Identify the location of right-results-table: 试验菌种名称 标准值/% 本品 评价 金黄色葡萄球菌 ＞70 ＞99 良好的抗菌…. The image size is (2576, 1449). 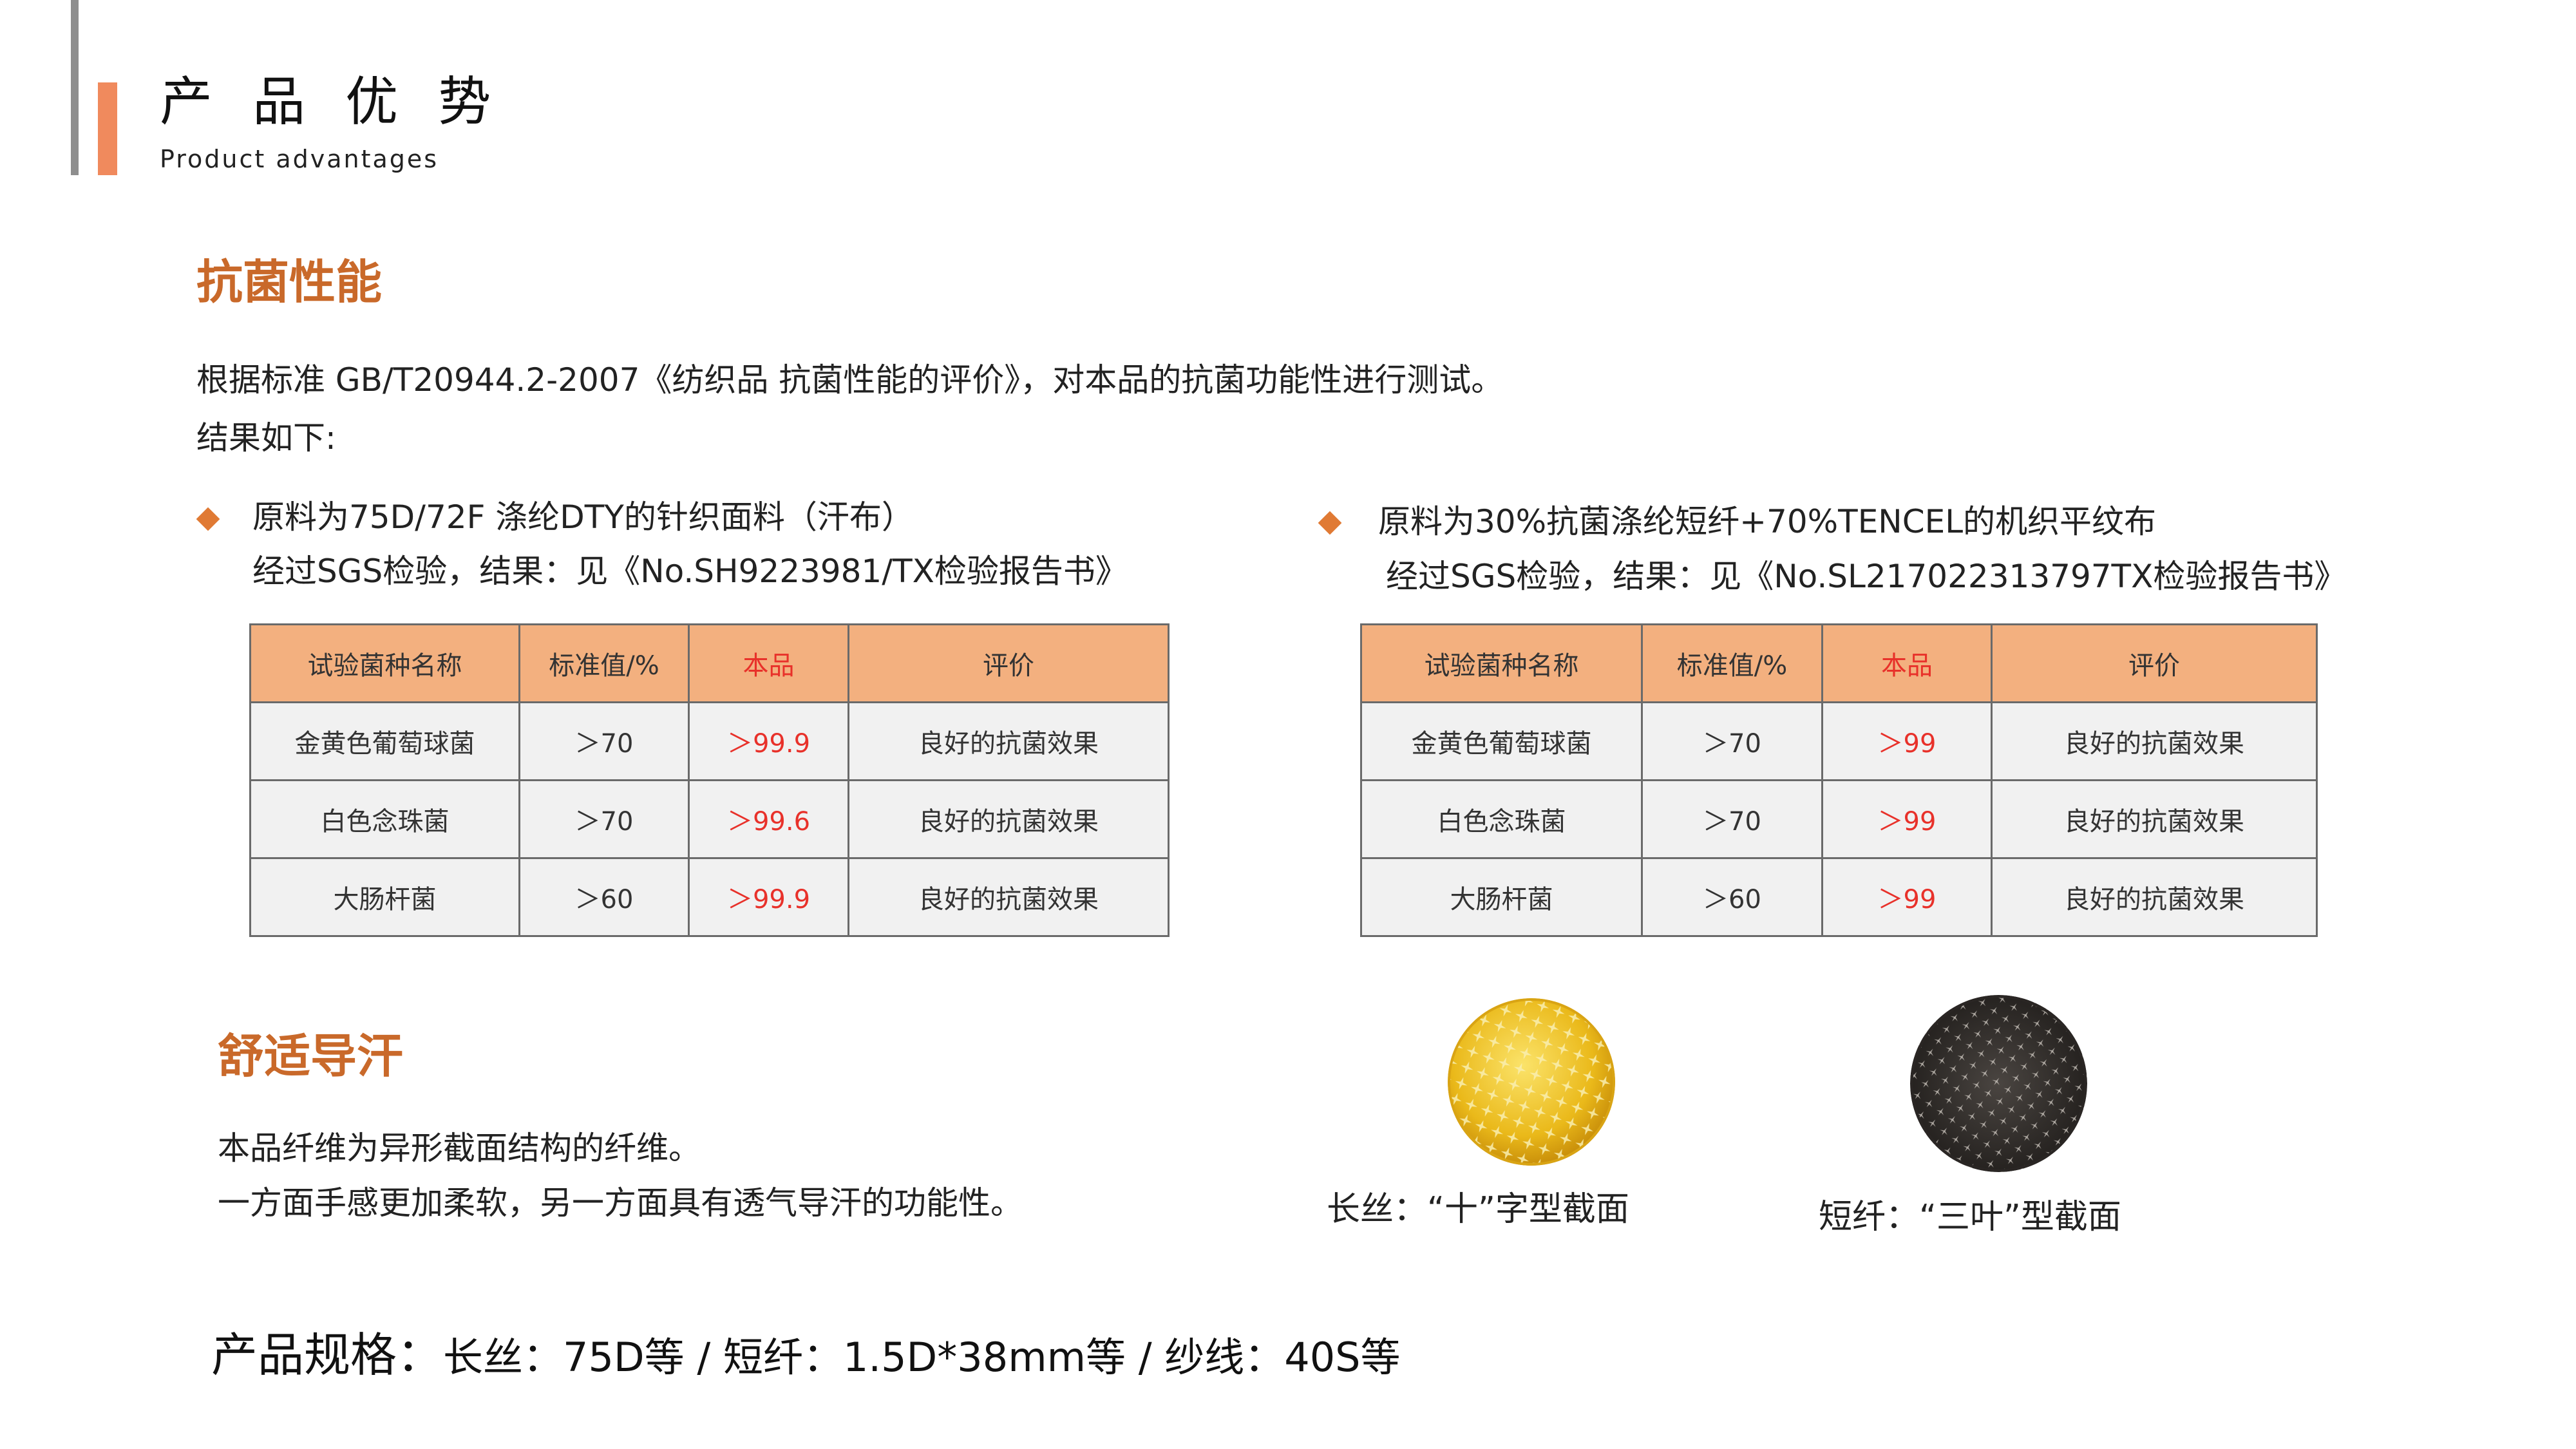
(1839, 780).